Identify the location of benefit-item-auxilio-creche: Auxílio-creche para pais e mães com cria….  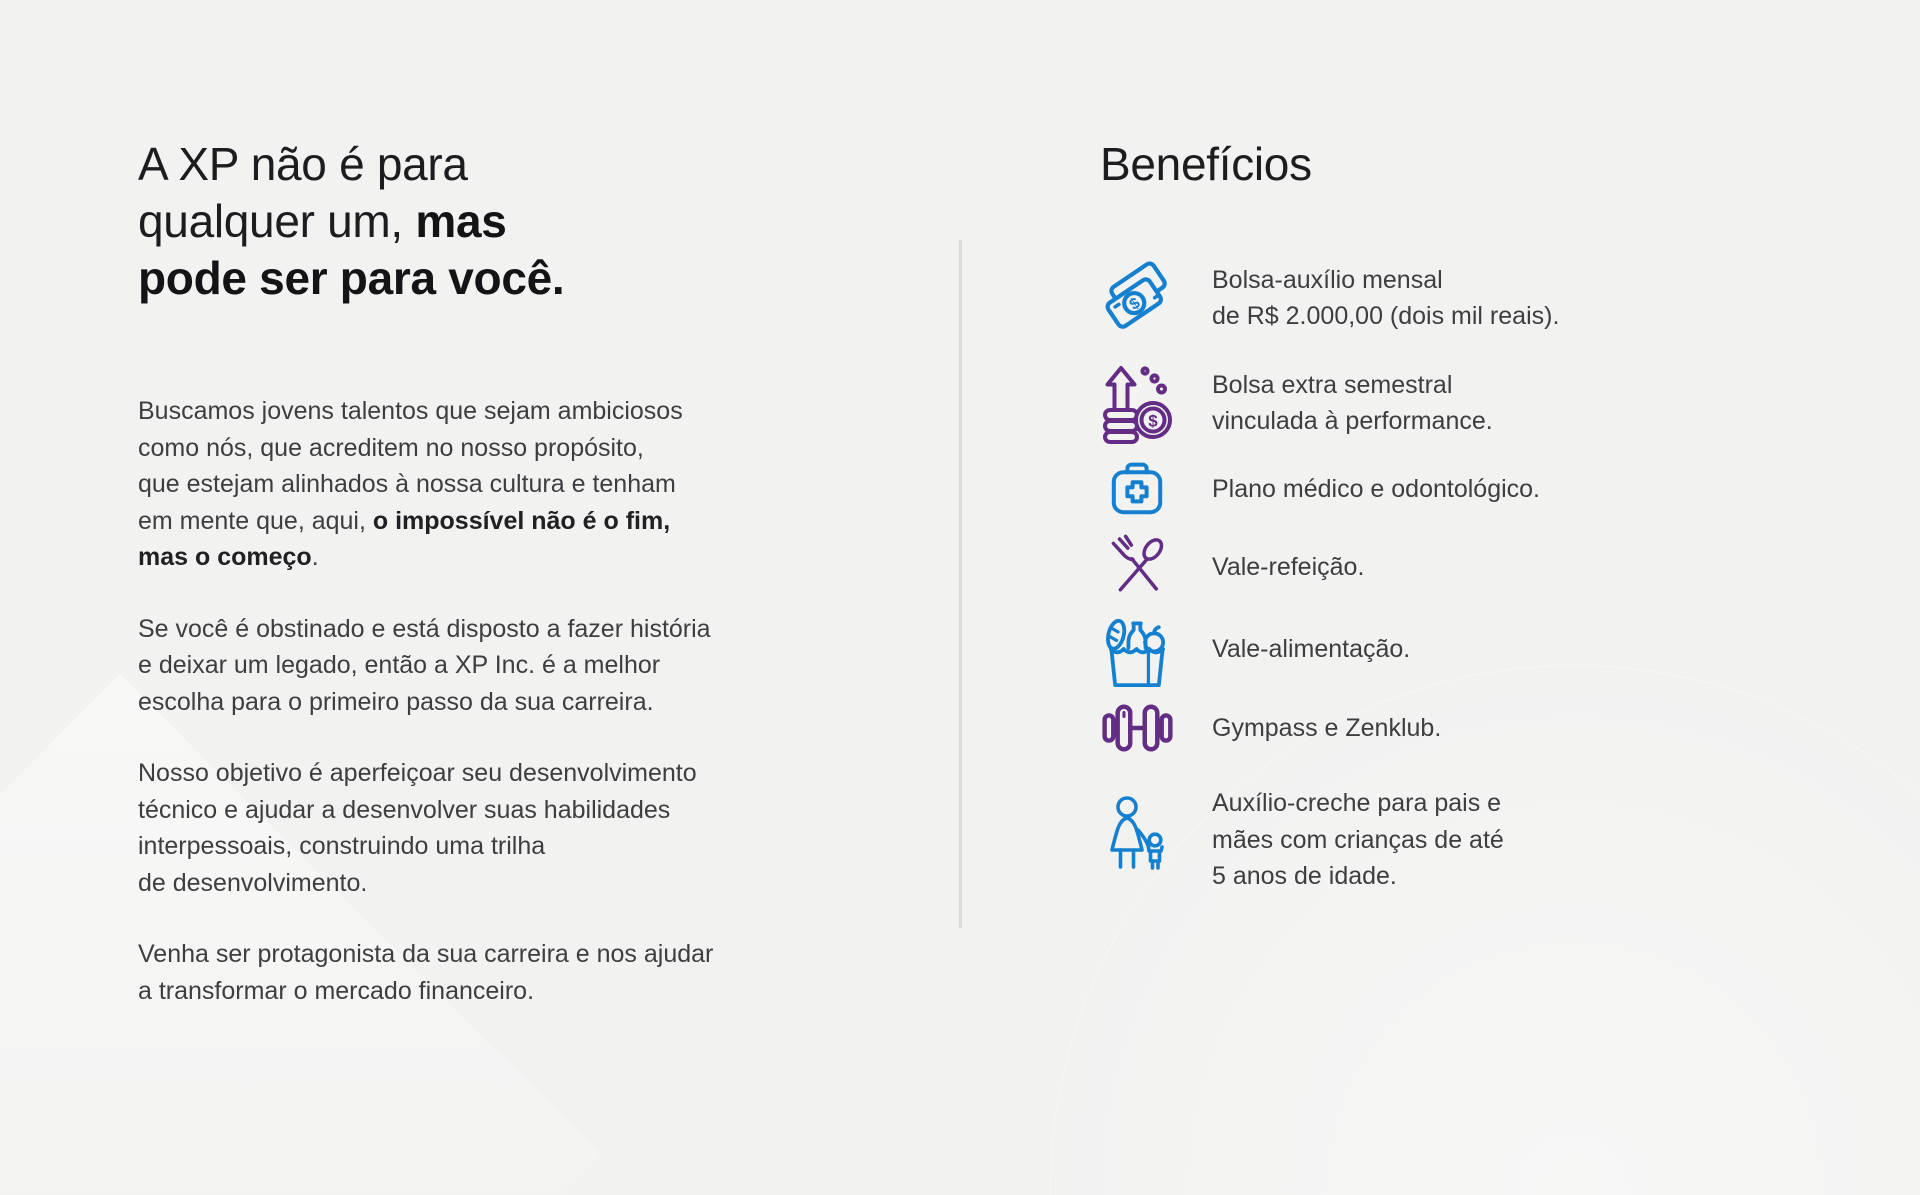
(1394, 840).